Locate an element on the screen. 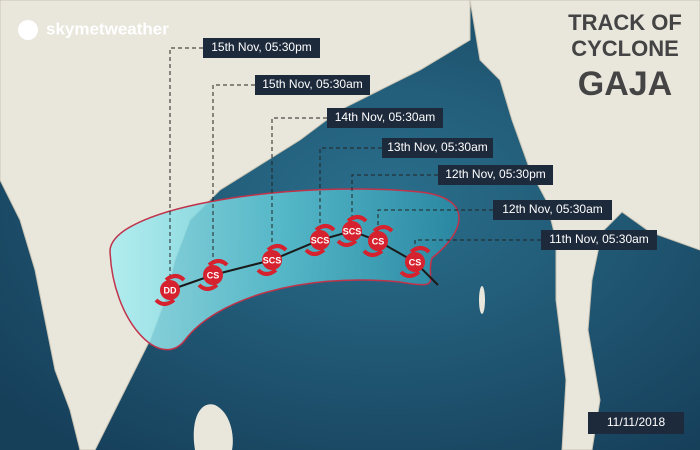 This screenshot has width=700, height=450. time-label: 11th Nov, 05:30am is located at coordinates (599, 239).